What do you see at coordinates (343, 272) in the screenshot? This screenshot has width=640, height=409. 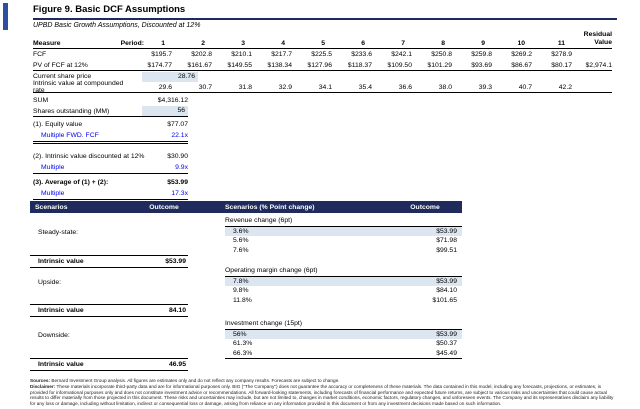 I see `scenario-change-title: Operating margin change (6pt)` at bounding box center [343, 272].